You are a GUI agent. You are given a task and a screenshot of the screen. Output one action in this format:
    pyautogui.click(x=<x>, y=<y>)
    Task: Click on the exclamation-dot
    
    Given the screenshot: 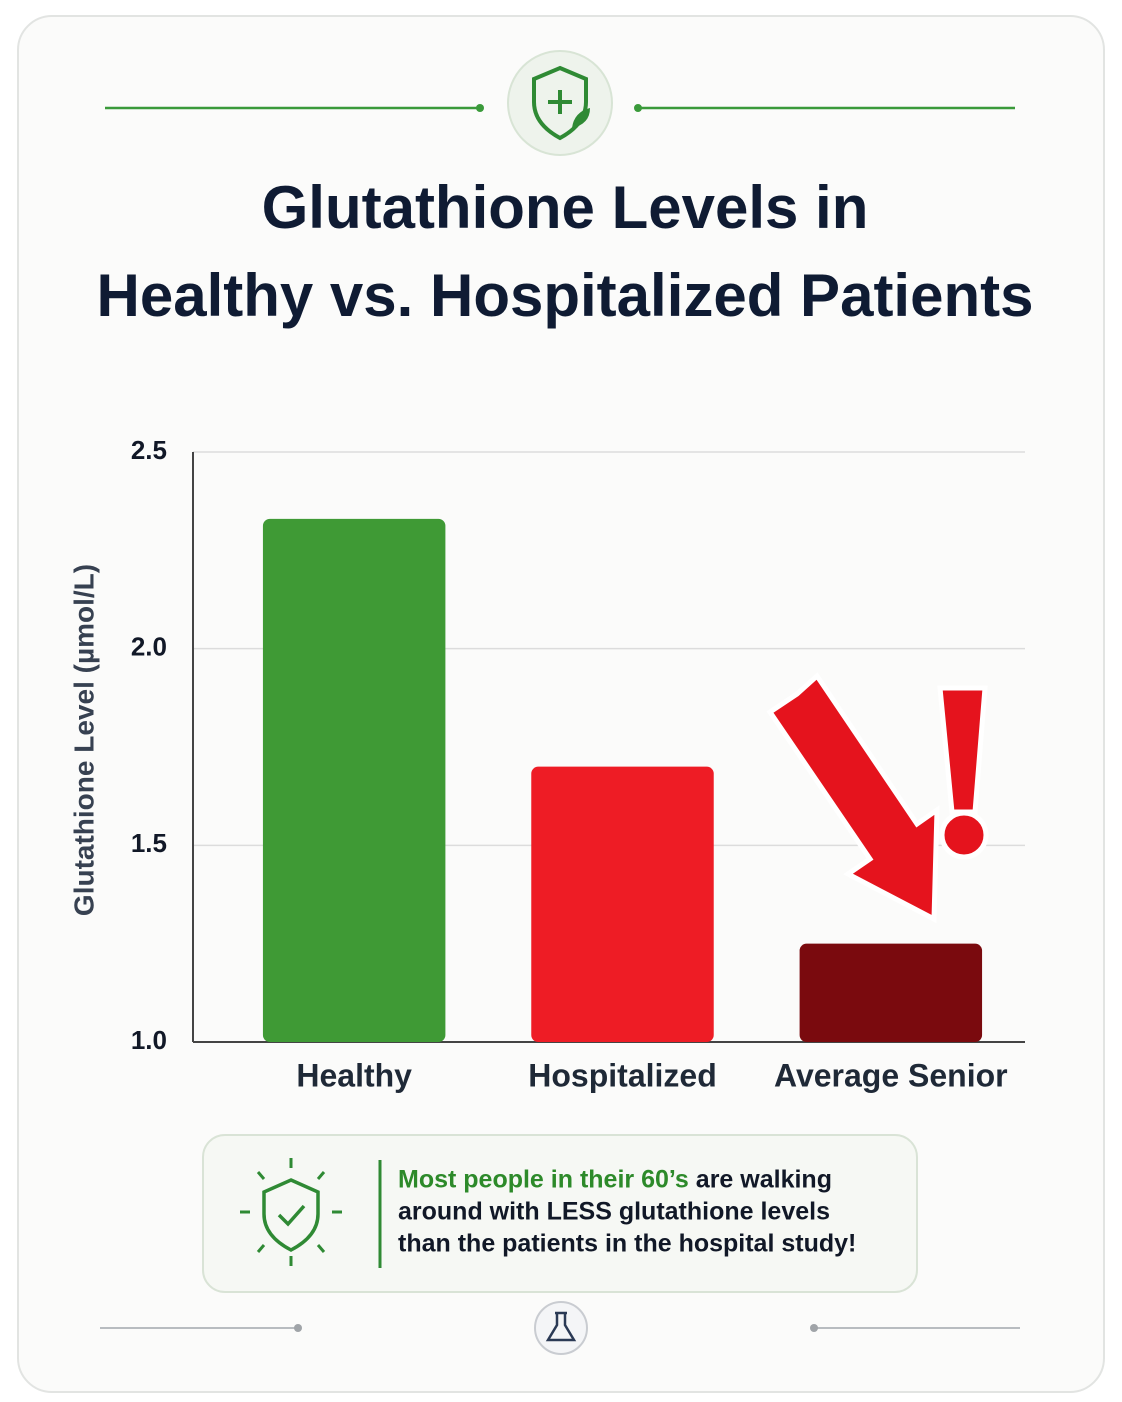 What is the action you would take?
    pyautogui.click(x=964, y=835)
    